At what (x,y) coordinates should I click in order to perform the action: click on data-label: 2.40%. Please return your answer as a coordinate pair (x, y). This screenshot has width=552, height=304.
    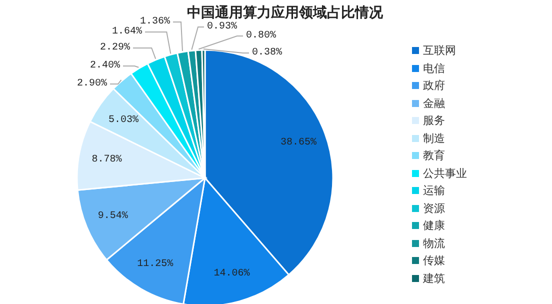
    Looking at the image, I should click on (105, 66).